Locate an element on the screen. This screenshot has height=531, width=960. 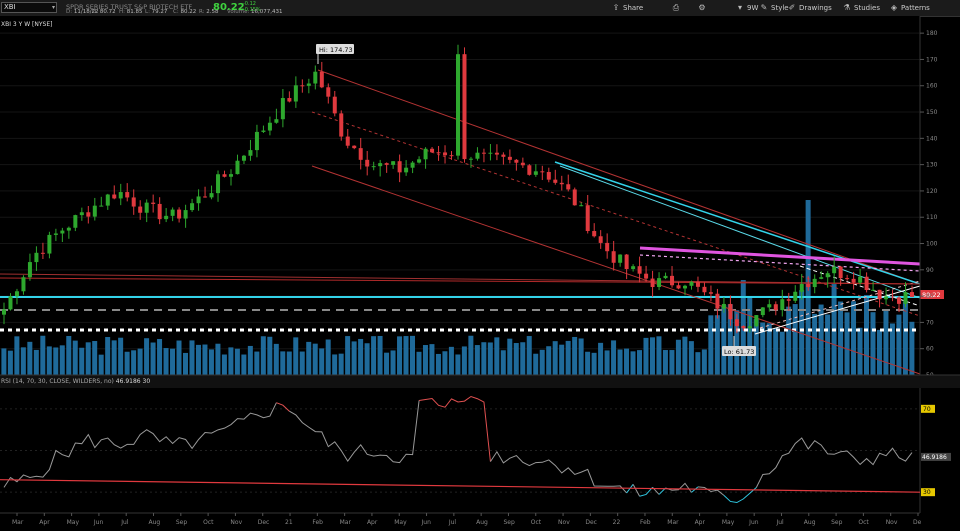
high-label: Hi: 174.73 is located at coordinates (336, 50).